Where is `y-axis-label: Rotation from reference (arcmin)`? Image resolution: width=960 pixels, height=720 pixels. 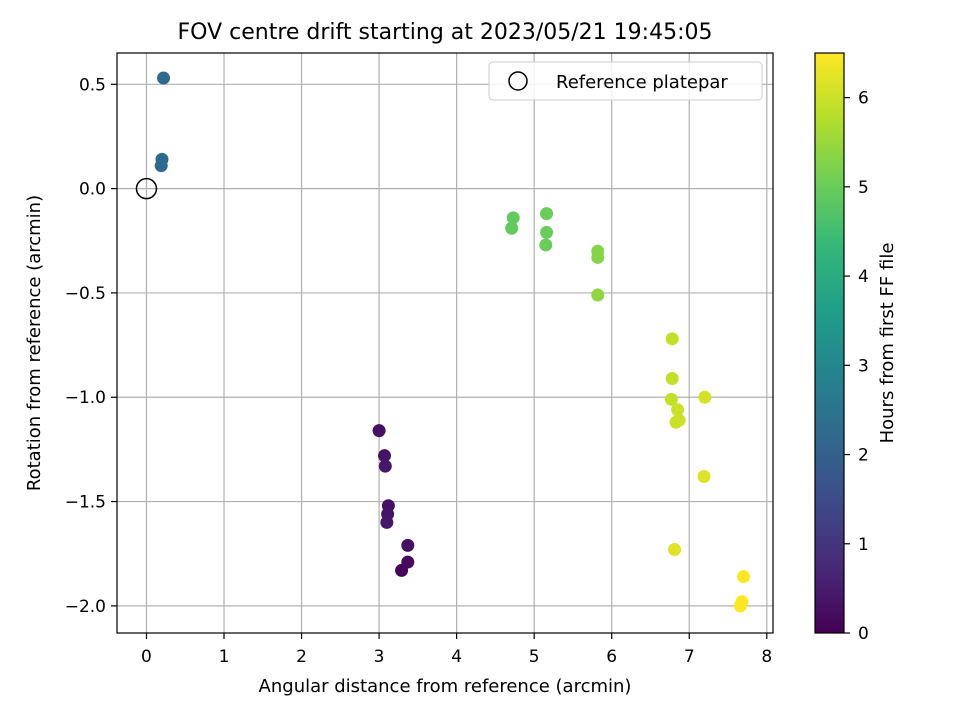 y-axis-label: Rotation from reference (arcmin) is located at coordinates (34, 343).